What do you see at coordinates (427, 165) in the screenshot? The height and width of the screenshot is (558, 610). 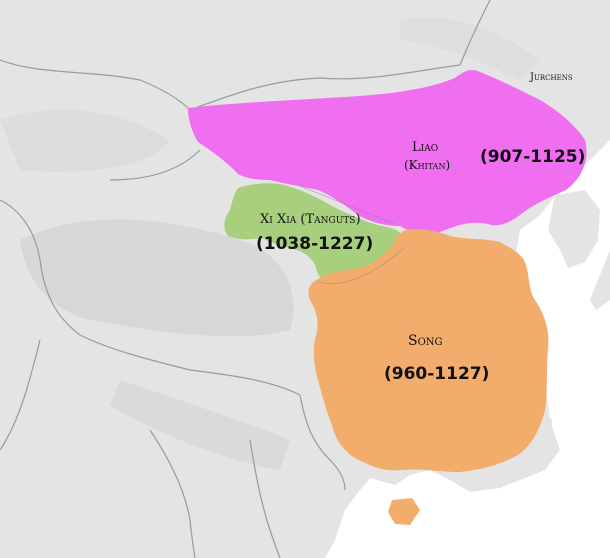 I see `label-liao-subname: (Khitan)` at bounding box center [427, 165].